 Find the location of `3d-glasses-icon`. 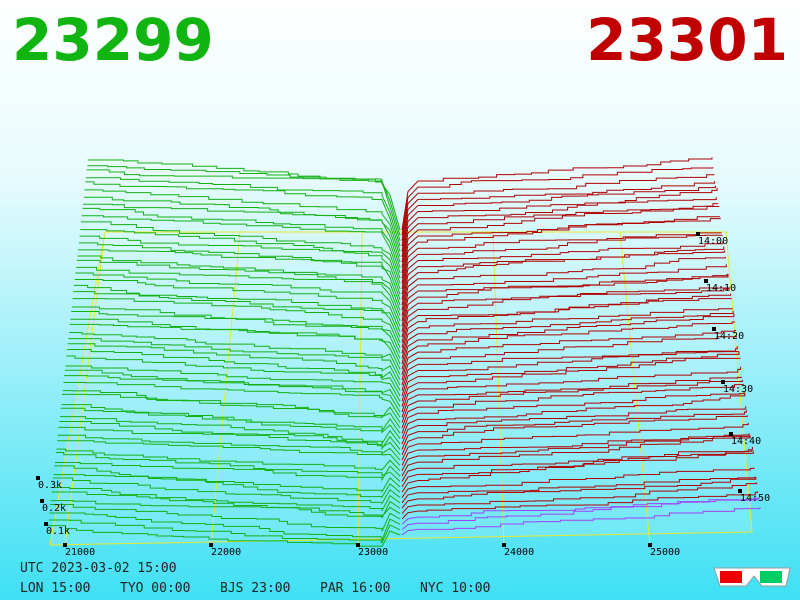

3d-glasses-icon is located at coordinates (752, 577).